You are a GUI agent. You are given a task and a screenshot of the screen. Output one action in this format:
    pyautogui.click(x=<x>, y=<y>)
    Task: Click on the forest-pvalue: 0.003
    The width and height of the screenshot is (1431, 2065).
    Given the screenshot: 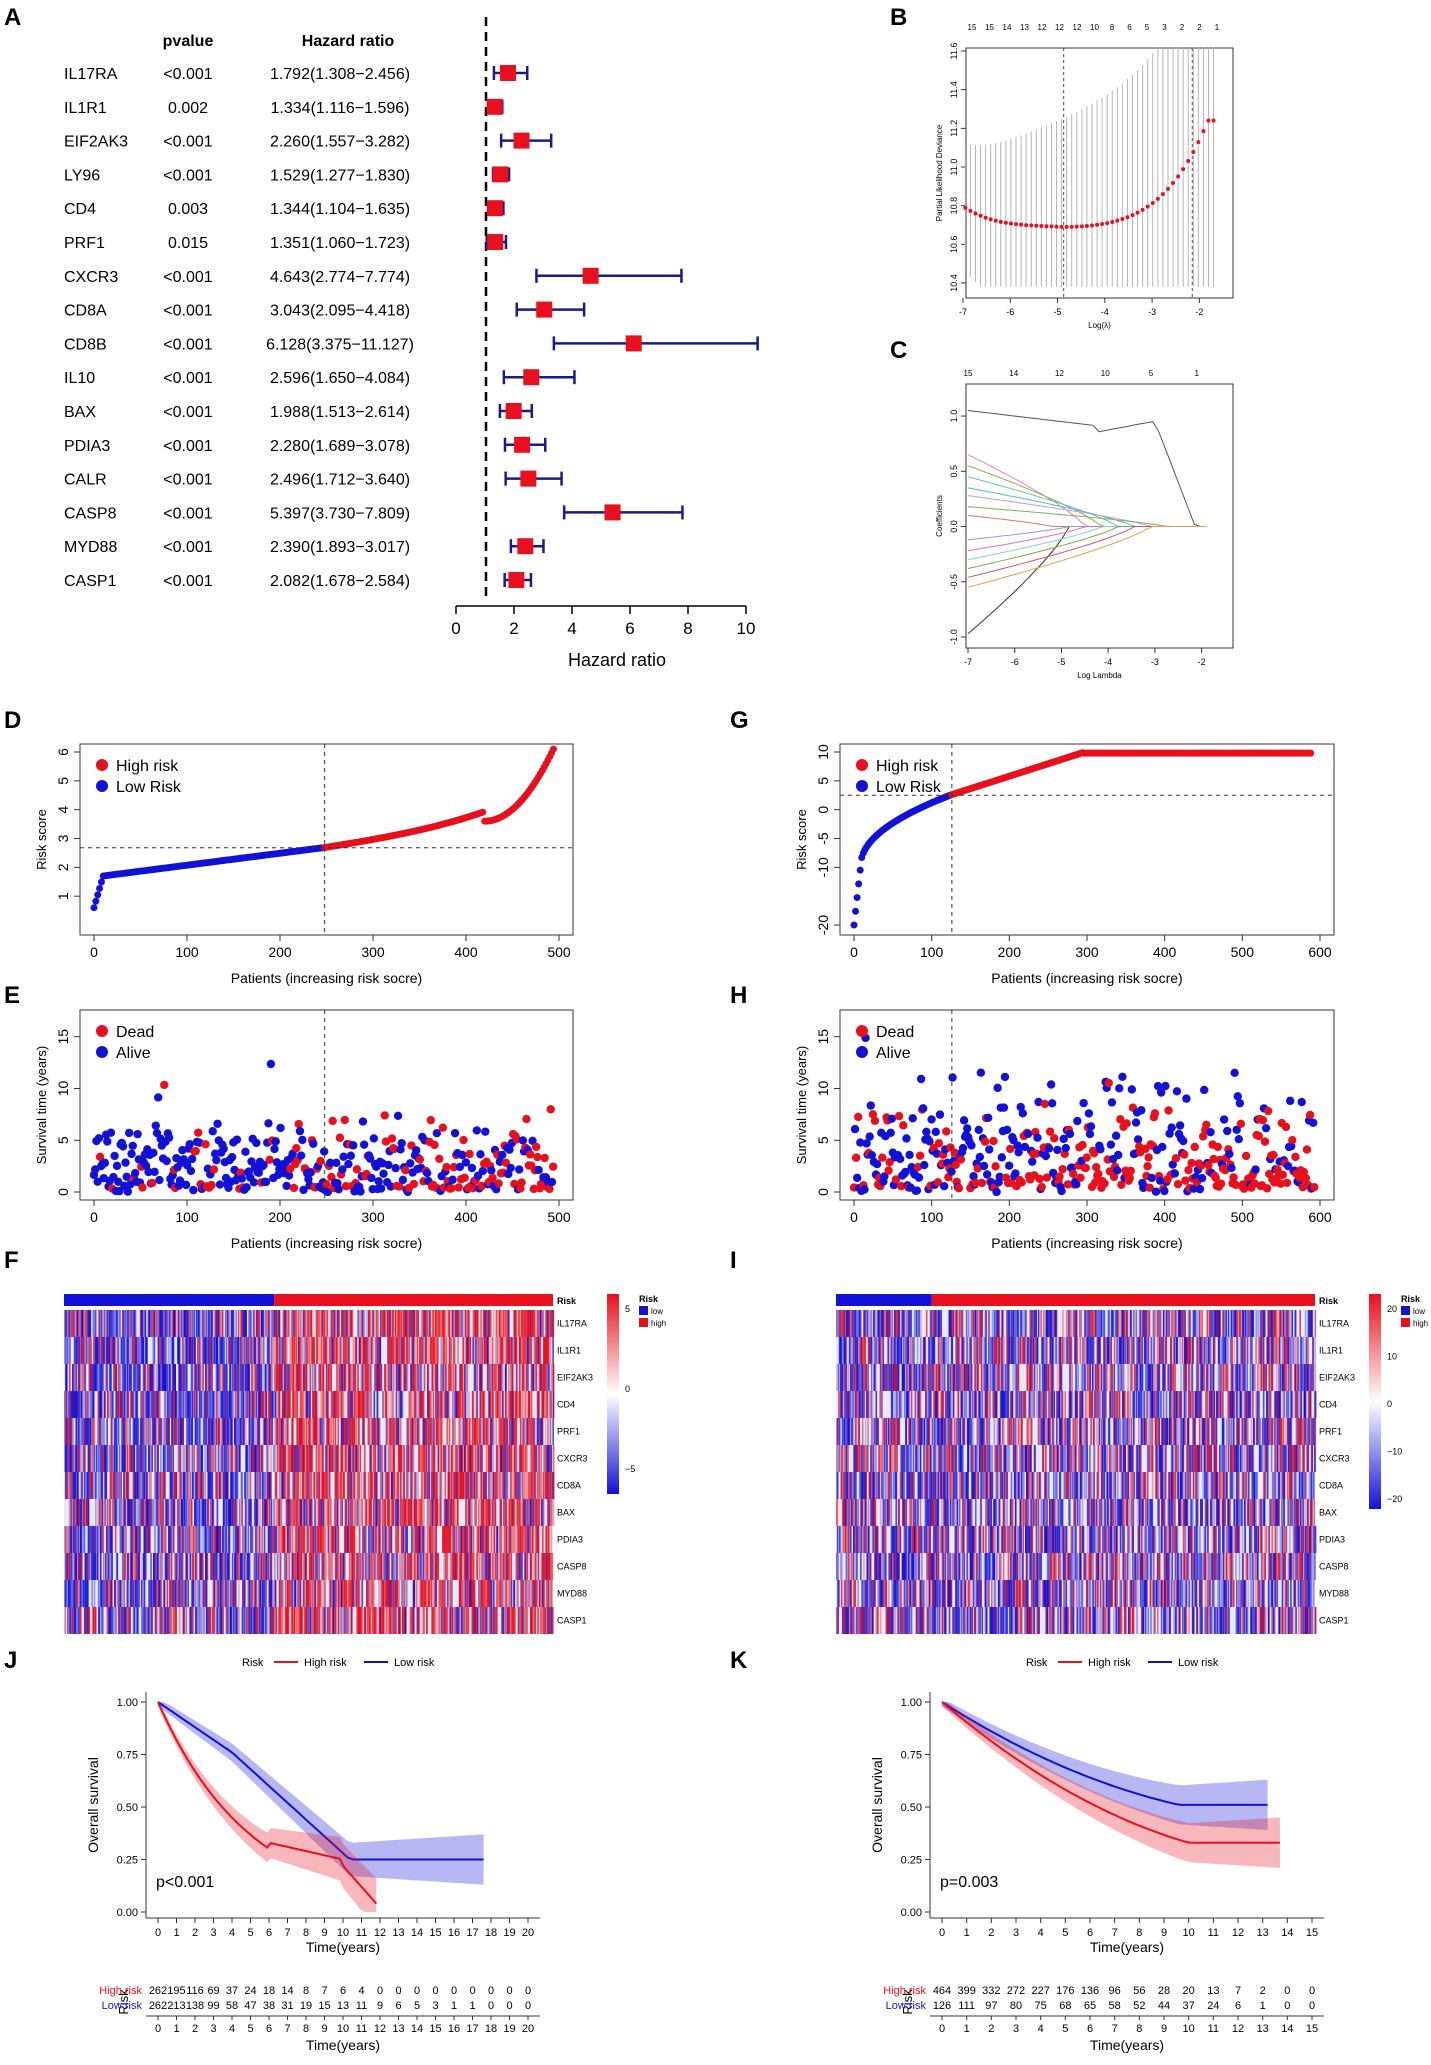 What is the action you would take?
    pyautogui.click(x=188, y=209)
    